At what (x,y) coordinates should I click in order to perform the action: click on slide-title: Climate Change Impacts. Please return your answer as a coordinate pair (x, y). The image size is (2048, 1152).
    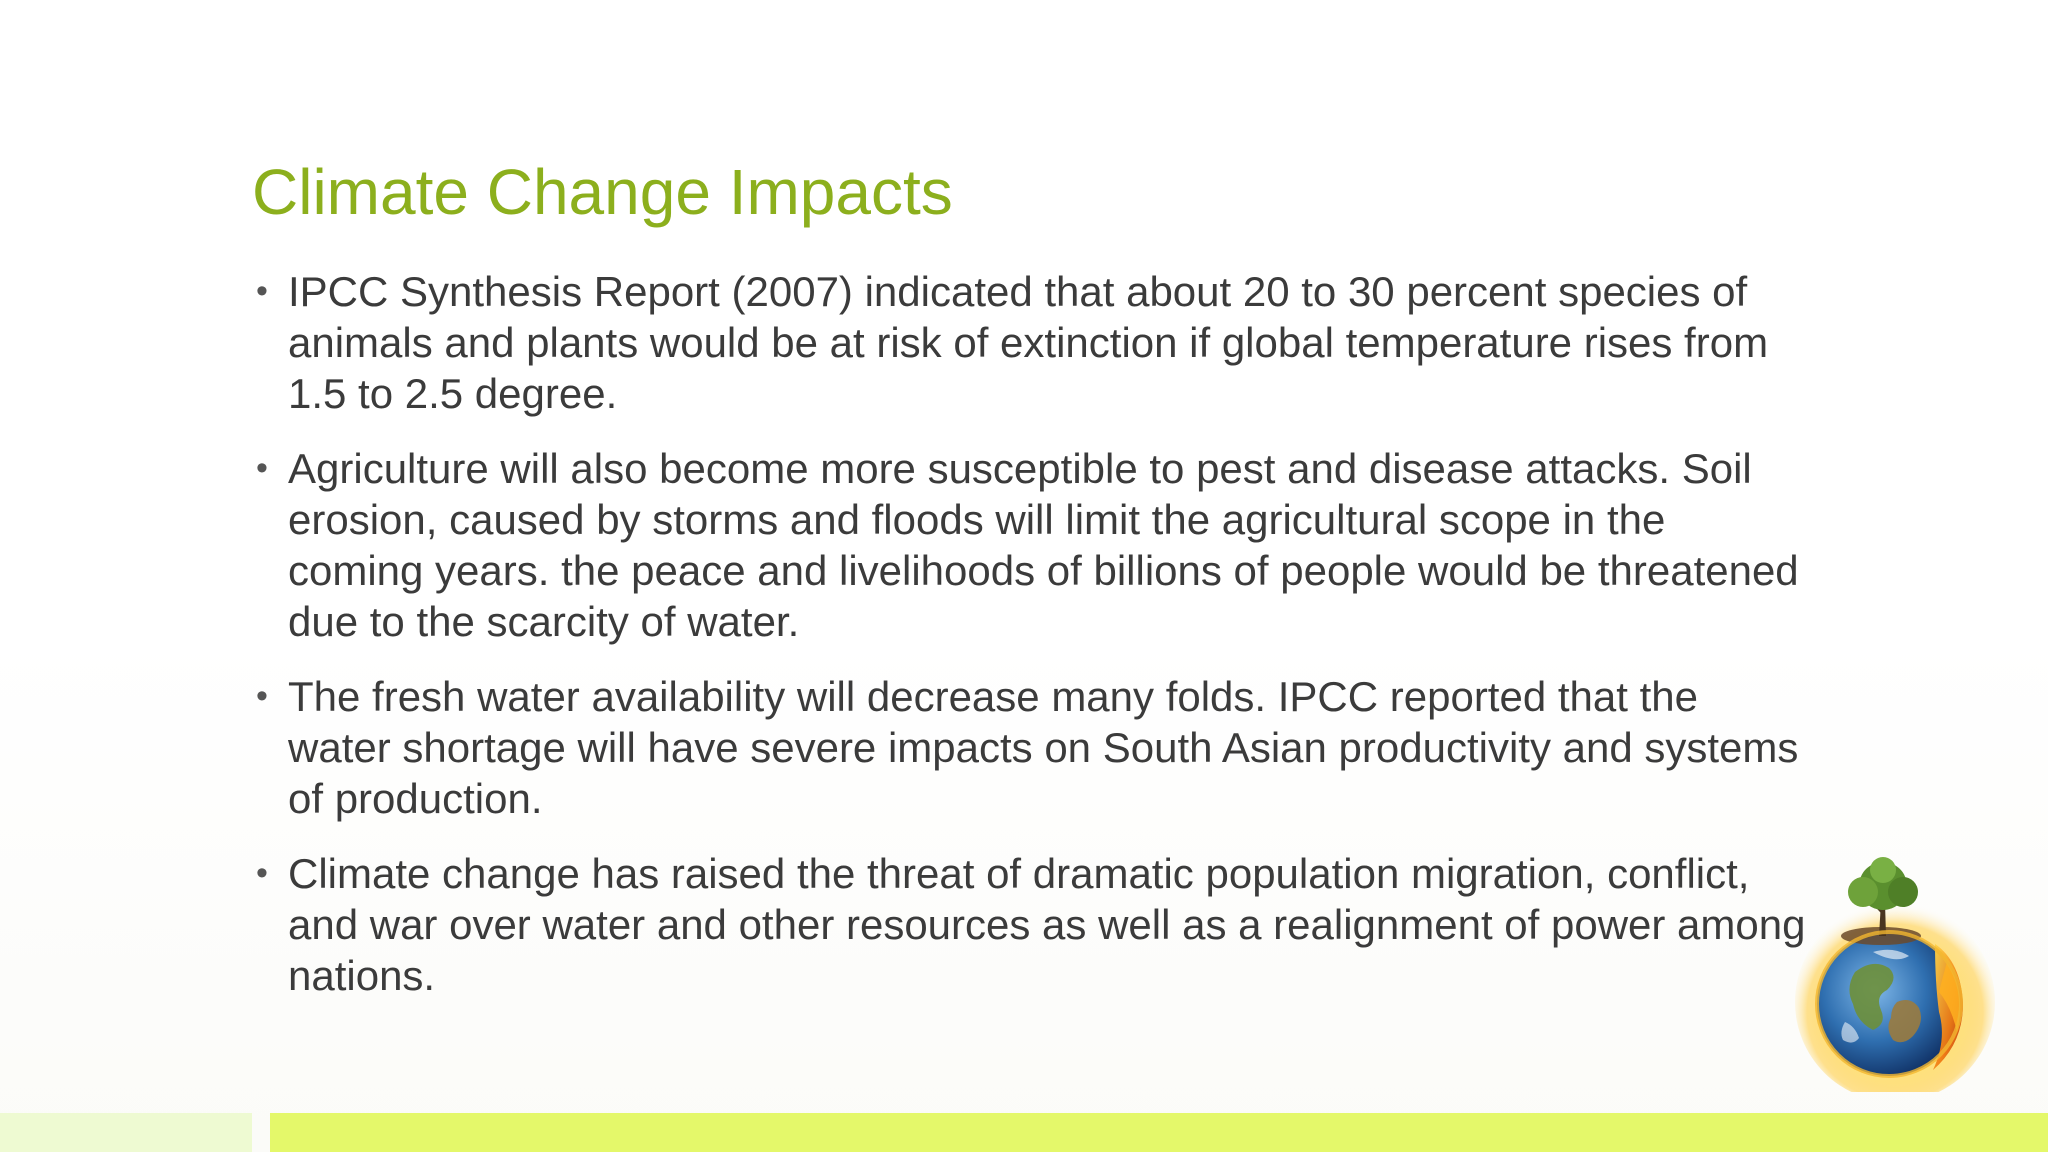
    Looking at the image, I should click on (602, 192).